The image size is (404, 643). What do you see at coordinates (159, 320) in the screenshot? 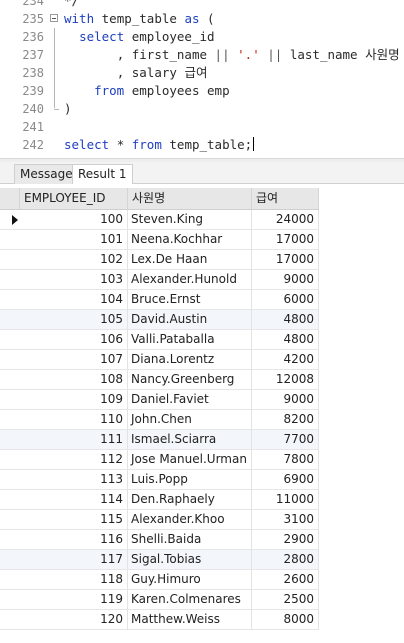
I see `table-row: 105 David.Austin 4800` at bounding box center [159, 320].